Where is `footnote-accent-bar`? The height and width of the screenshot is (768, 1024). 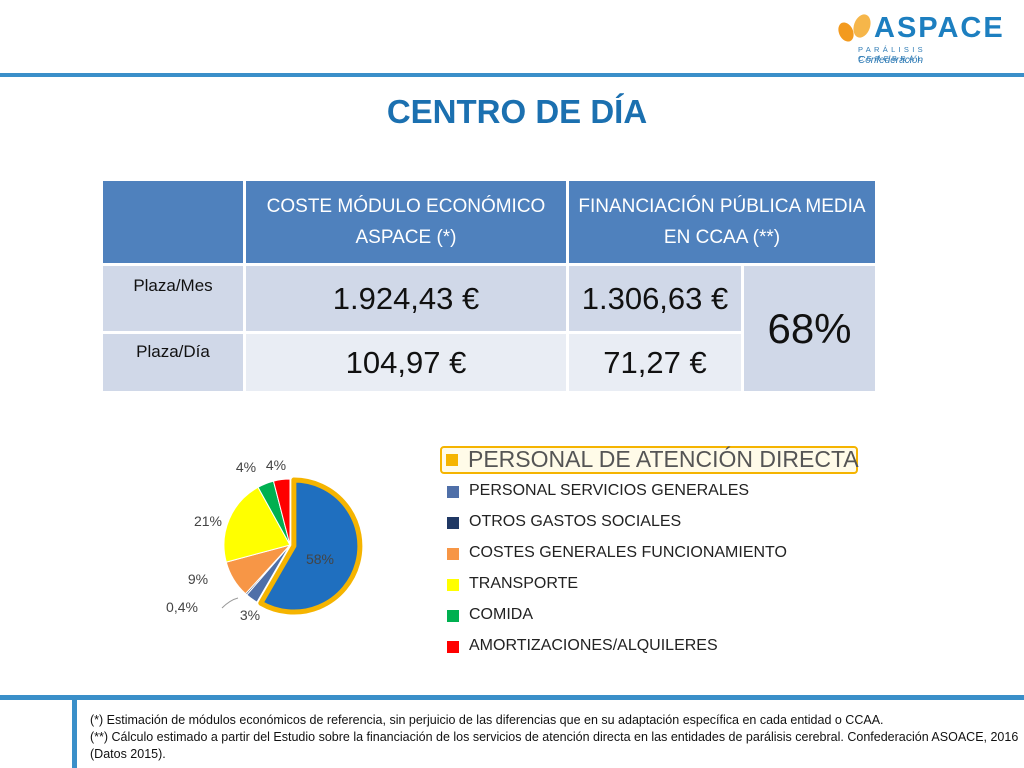
footnote-accent-bar is located at coordinates (74, 734).